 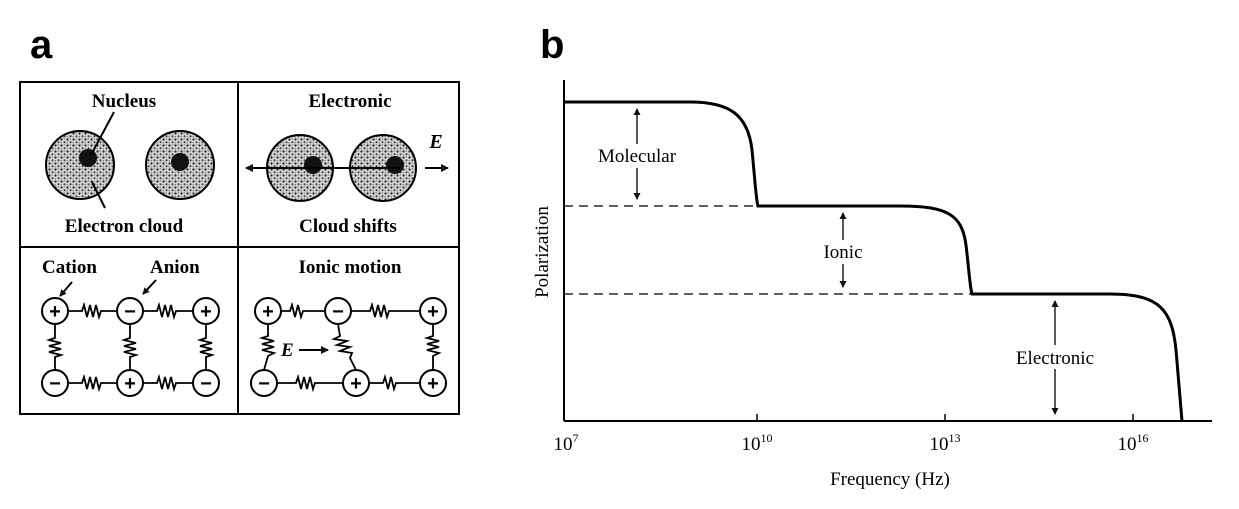 I want to click on field-label-electronic: E, so click(x=435, y=142).